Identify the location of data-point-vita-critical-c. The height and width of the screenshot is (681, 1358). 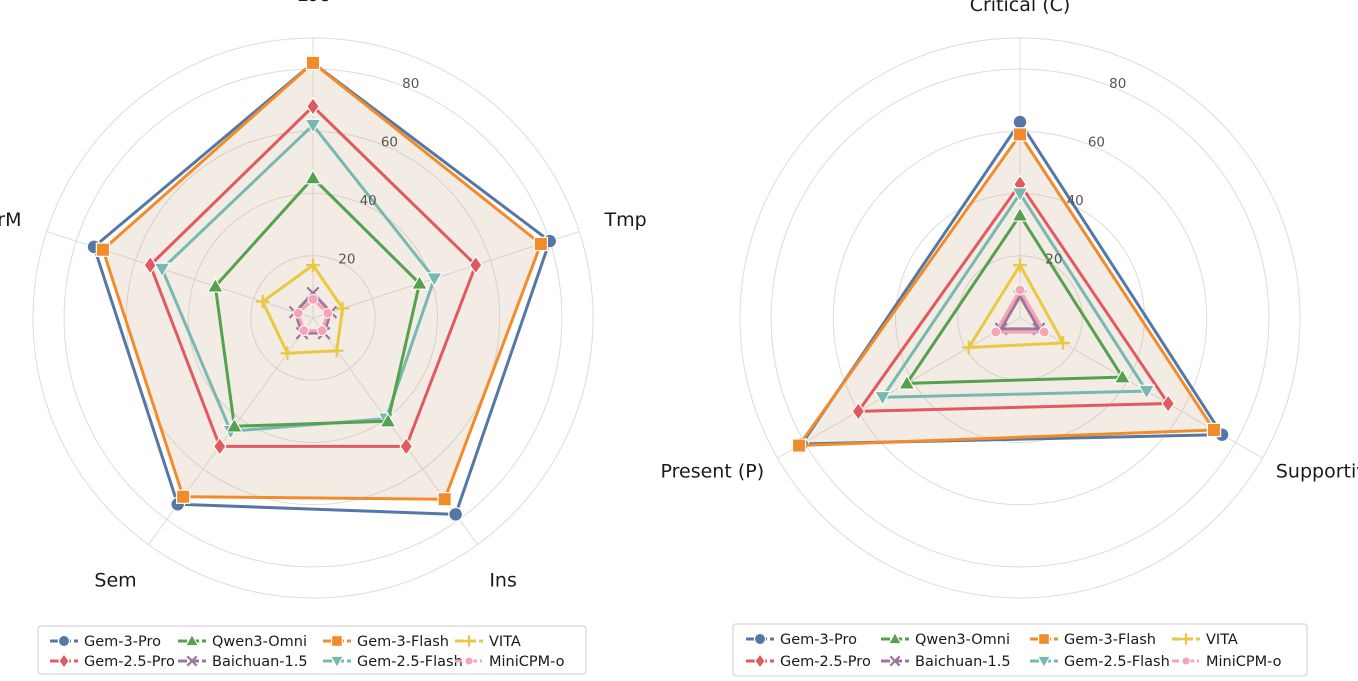
(1020, 265).